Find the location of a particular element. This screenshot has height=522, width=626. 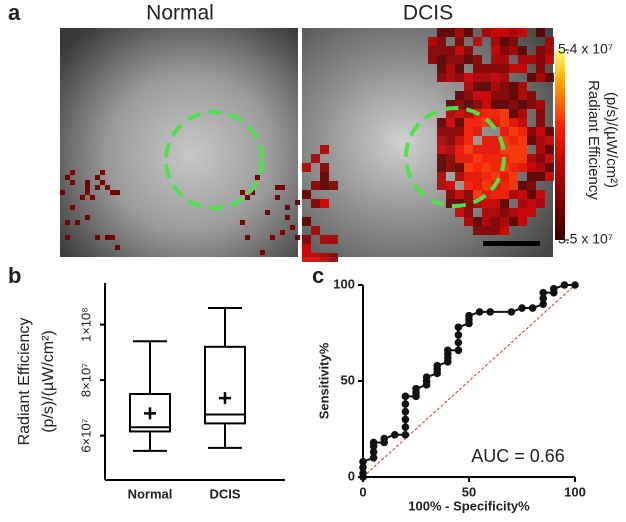

y-tick-label: 8×10⁷ is located at coordinates (85, 380).